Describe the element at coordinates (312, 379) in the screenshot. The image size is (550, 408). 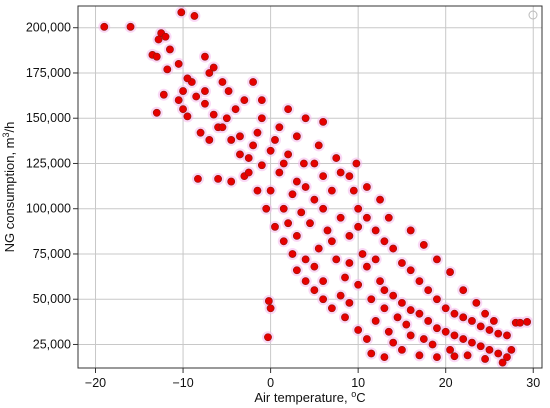
I see `x-axis-ticks: −20 −10 0 10 20 30` at that location.